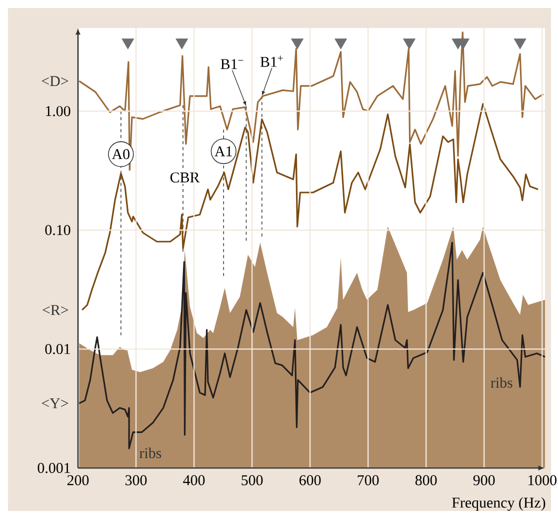 Image resolution: width=558 pixels, height=521 pixels. I want to click on x-tick-label: 300, so click(136, 480).